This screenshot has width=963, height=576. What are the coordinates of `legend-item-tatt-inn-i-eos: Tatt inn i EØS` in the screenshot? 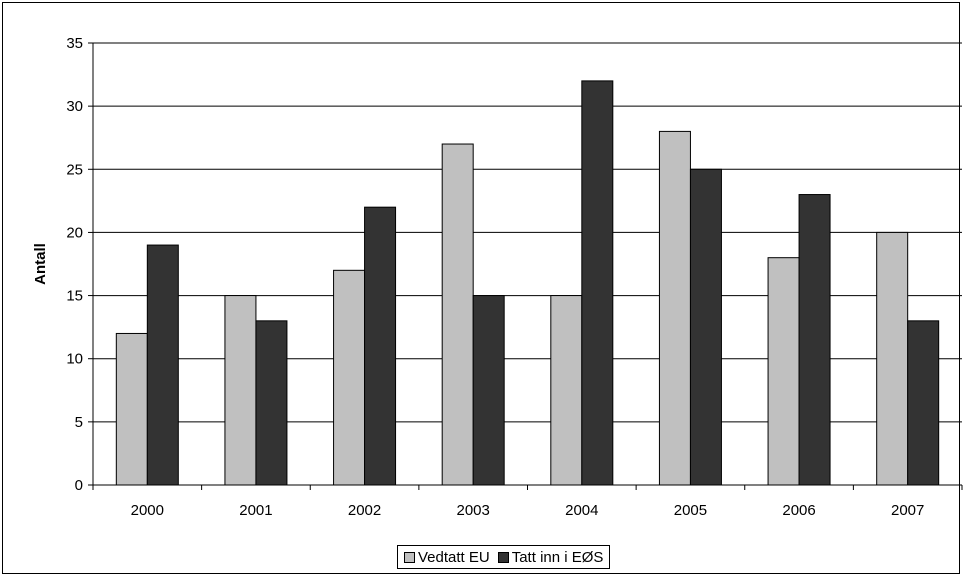 It's located at (550, 557).